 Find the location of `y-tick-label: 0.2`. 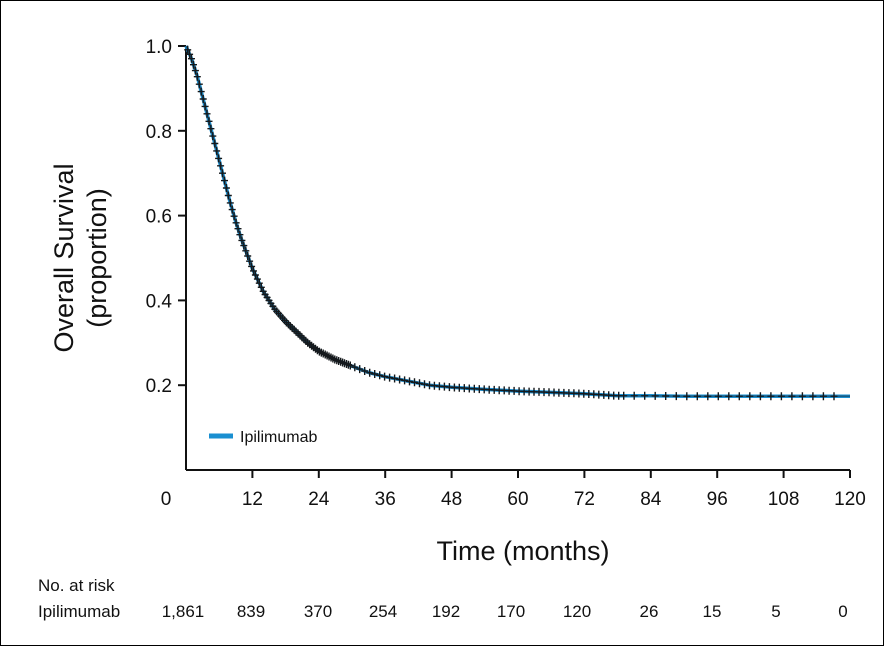

y-tick-label: 0.2 is located at coordinates (159, 386).